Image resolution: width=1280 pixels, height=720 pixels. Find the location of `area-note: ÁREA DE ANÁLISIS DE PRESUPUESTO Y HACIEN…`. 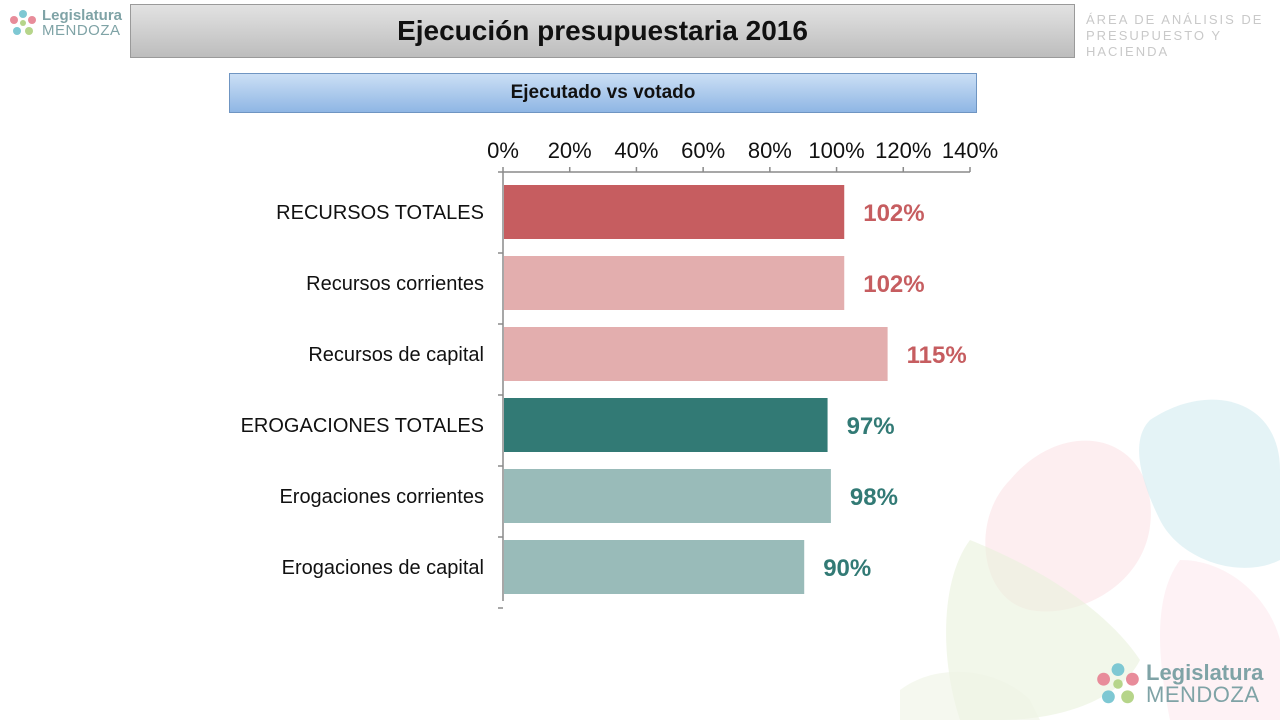

area-note: ÁREA DE ANÁLISIS DE PRESUPUESTO Y HACIEN… is located at coordinates (1181, 36).